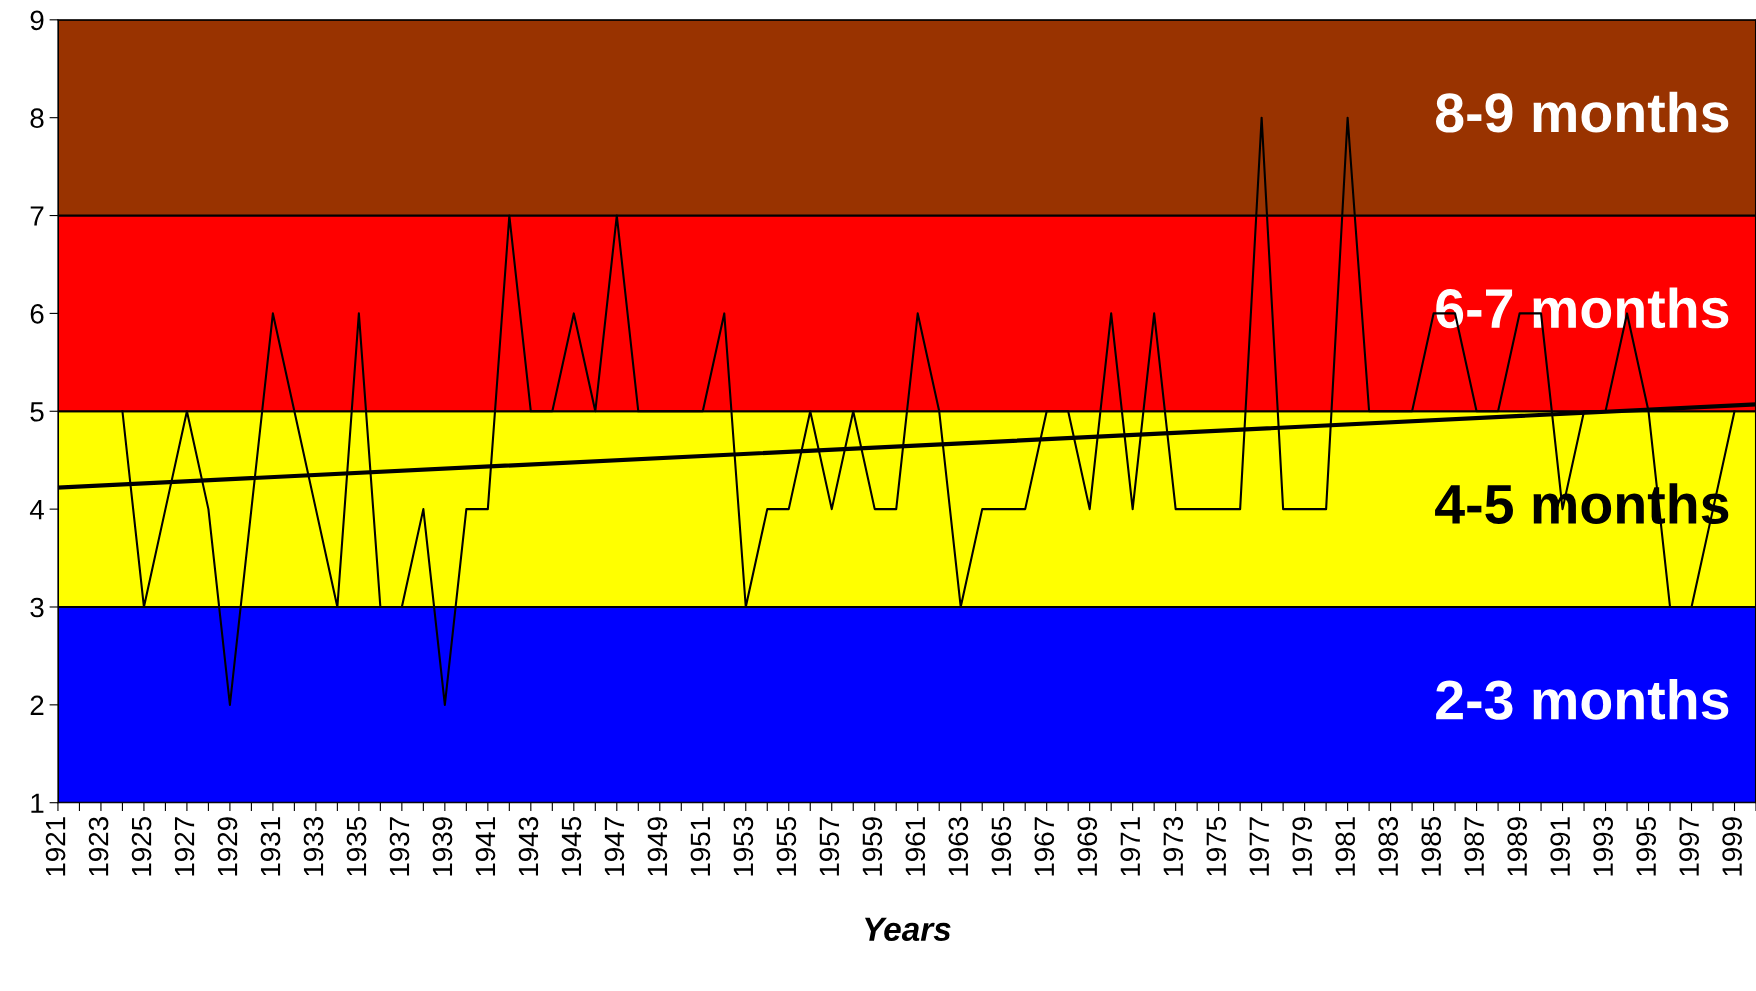 Image resolution: width=1756 pixels, height=991 pixels. Describe the element at coordinates (872, 846) in the screenshot. I see `x-tick-label: 1959` at that location.